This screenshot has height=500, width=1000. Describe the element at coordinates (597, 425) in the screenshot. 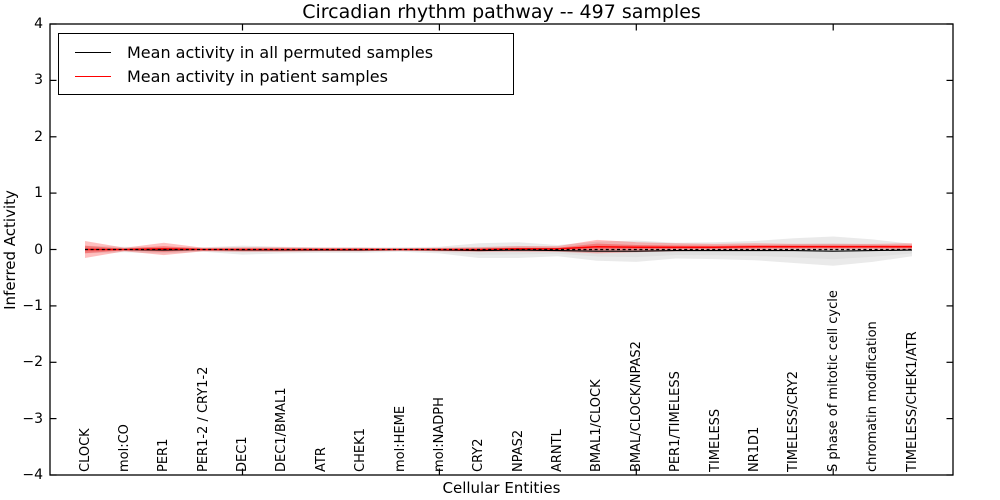

I see `x-tick-label: BMAL1/CLOCK` at that location.